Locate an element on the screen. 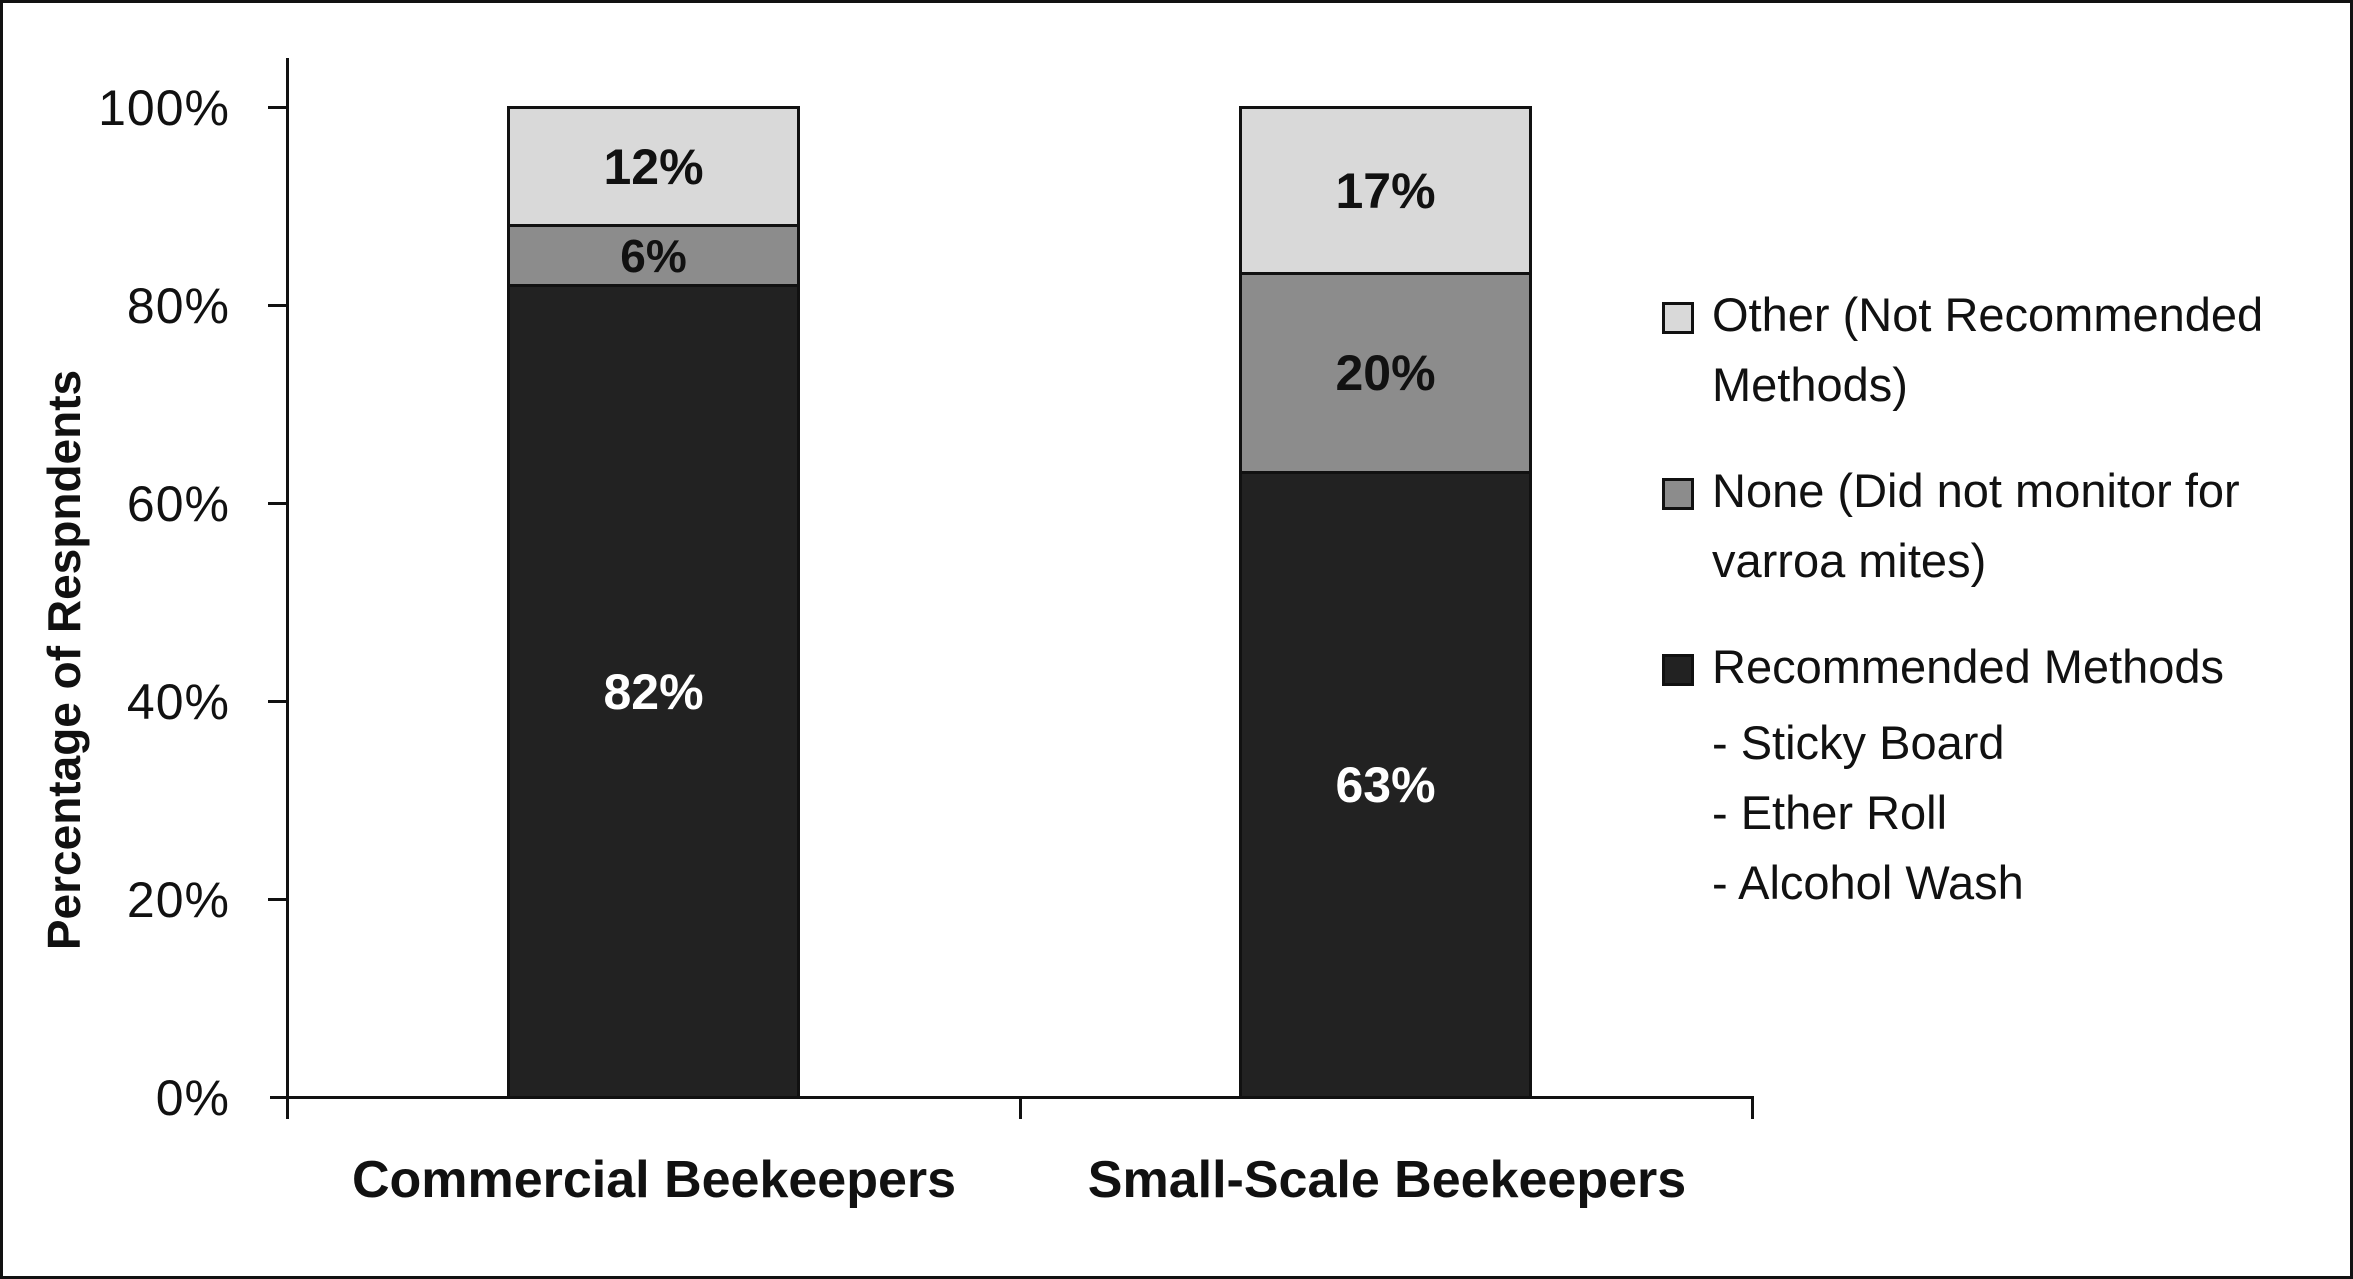 The height and width of the screenshot is (1279, 2353). x-category-label: Small-Scale Beekeepers is located at coordinates (1387, 1180).